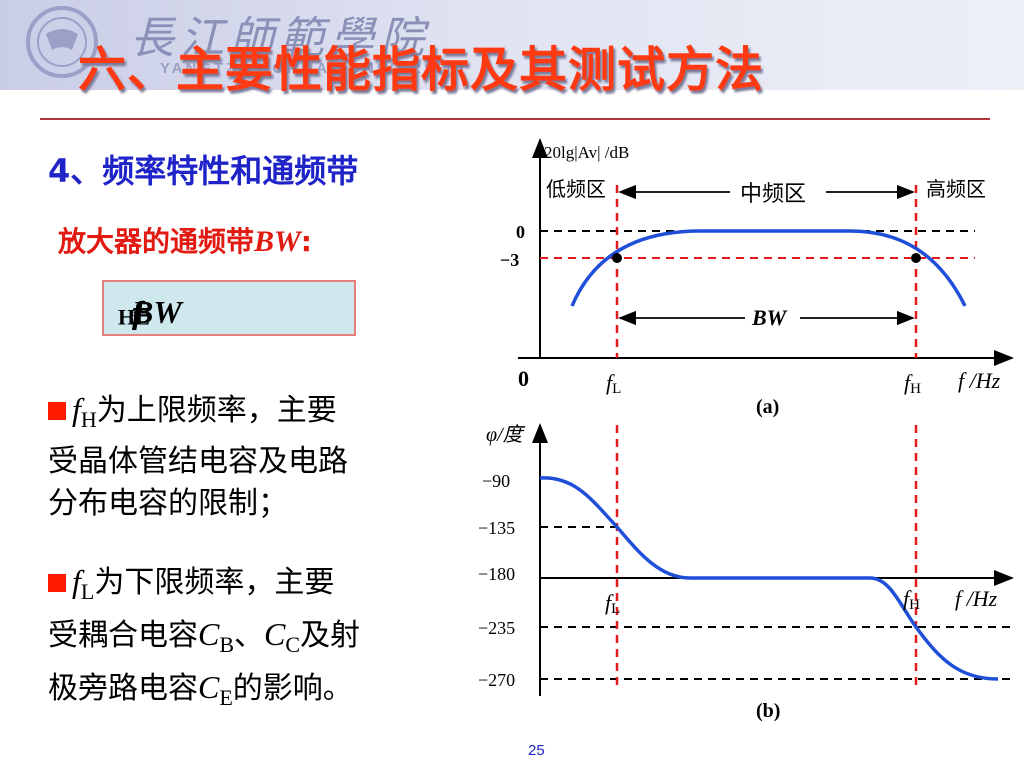 The image size is (1024, 768). What do you see at coordinates (168, 503) in the screenshot?
I see `bullet-fh-line3: 分布电容的限制；` at bounding box center [168, 503].